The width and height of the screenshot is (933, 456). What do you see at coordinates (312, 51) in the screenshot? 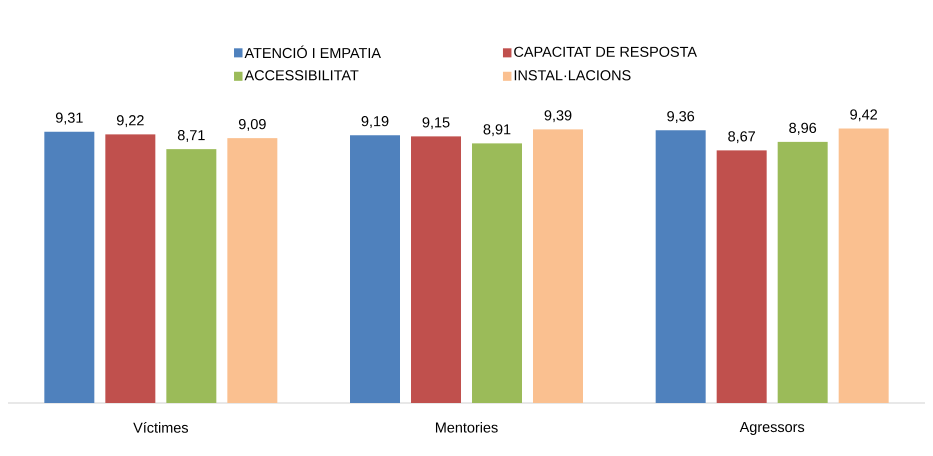
I see `legend-label: ATENCIÓ I EMPATIA` at bounding box center [312, 51].